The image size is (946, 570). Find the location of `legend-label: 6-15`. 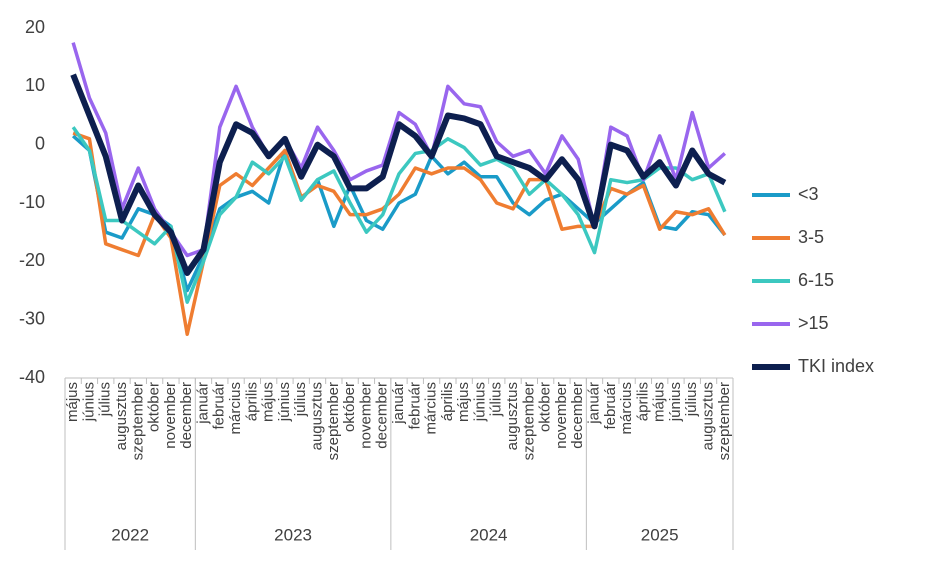

legend-label: 6-15 is located at coordinates (816, 280).